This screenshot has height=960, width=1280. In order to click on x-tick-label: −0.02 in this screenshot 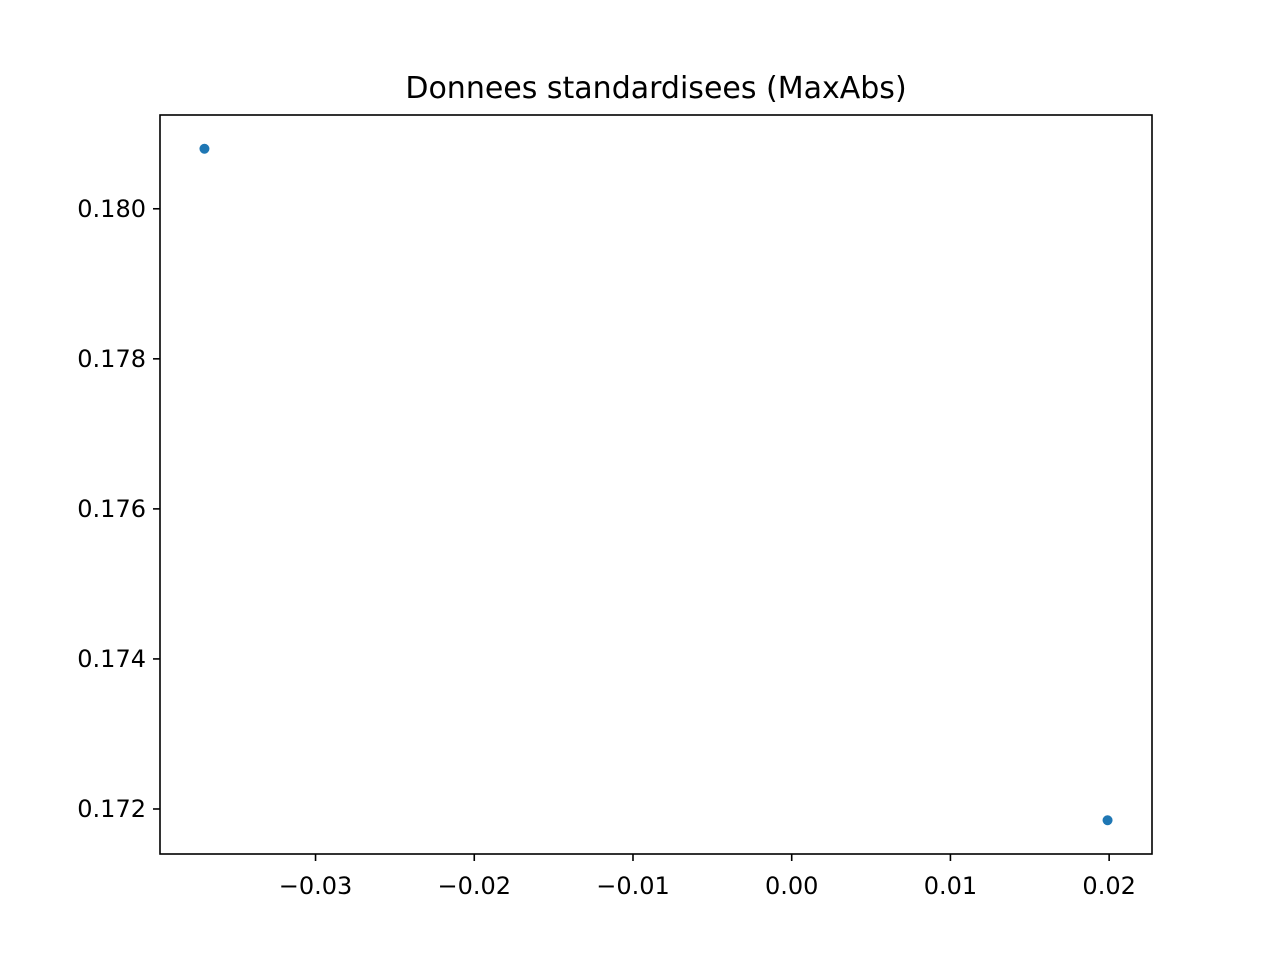, I will do `click(474, 886)`.